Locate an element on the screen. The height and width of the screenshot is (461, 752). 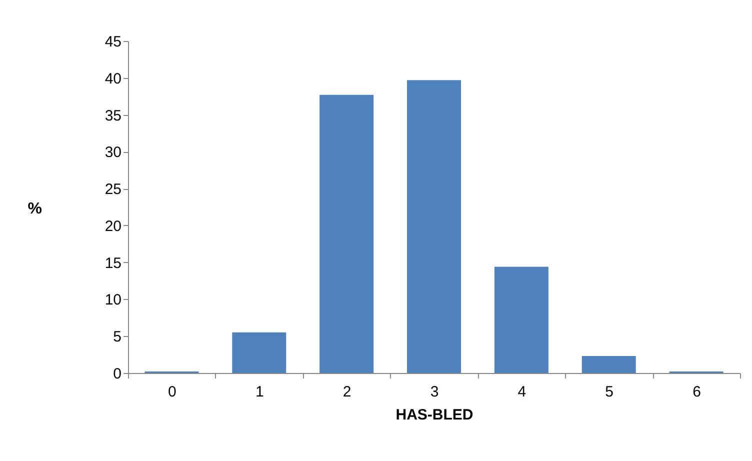
y-axis-title: % is located at coordinates (35, 209).